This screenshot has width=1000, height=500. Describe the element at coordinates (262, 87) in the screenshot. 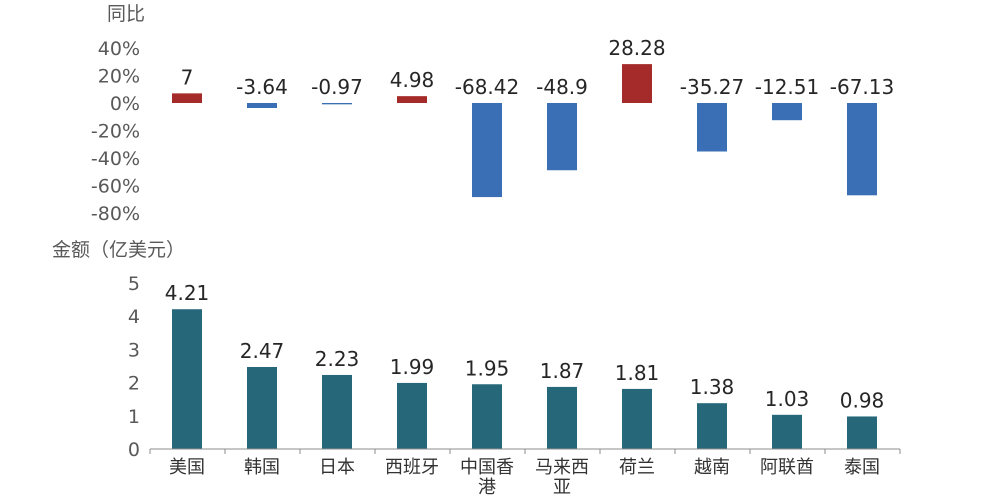

I see `yoy-value-label: -3.64` at that location.